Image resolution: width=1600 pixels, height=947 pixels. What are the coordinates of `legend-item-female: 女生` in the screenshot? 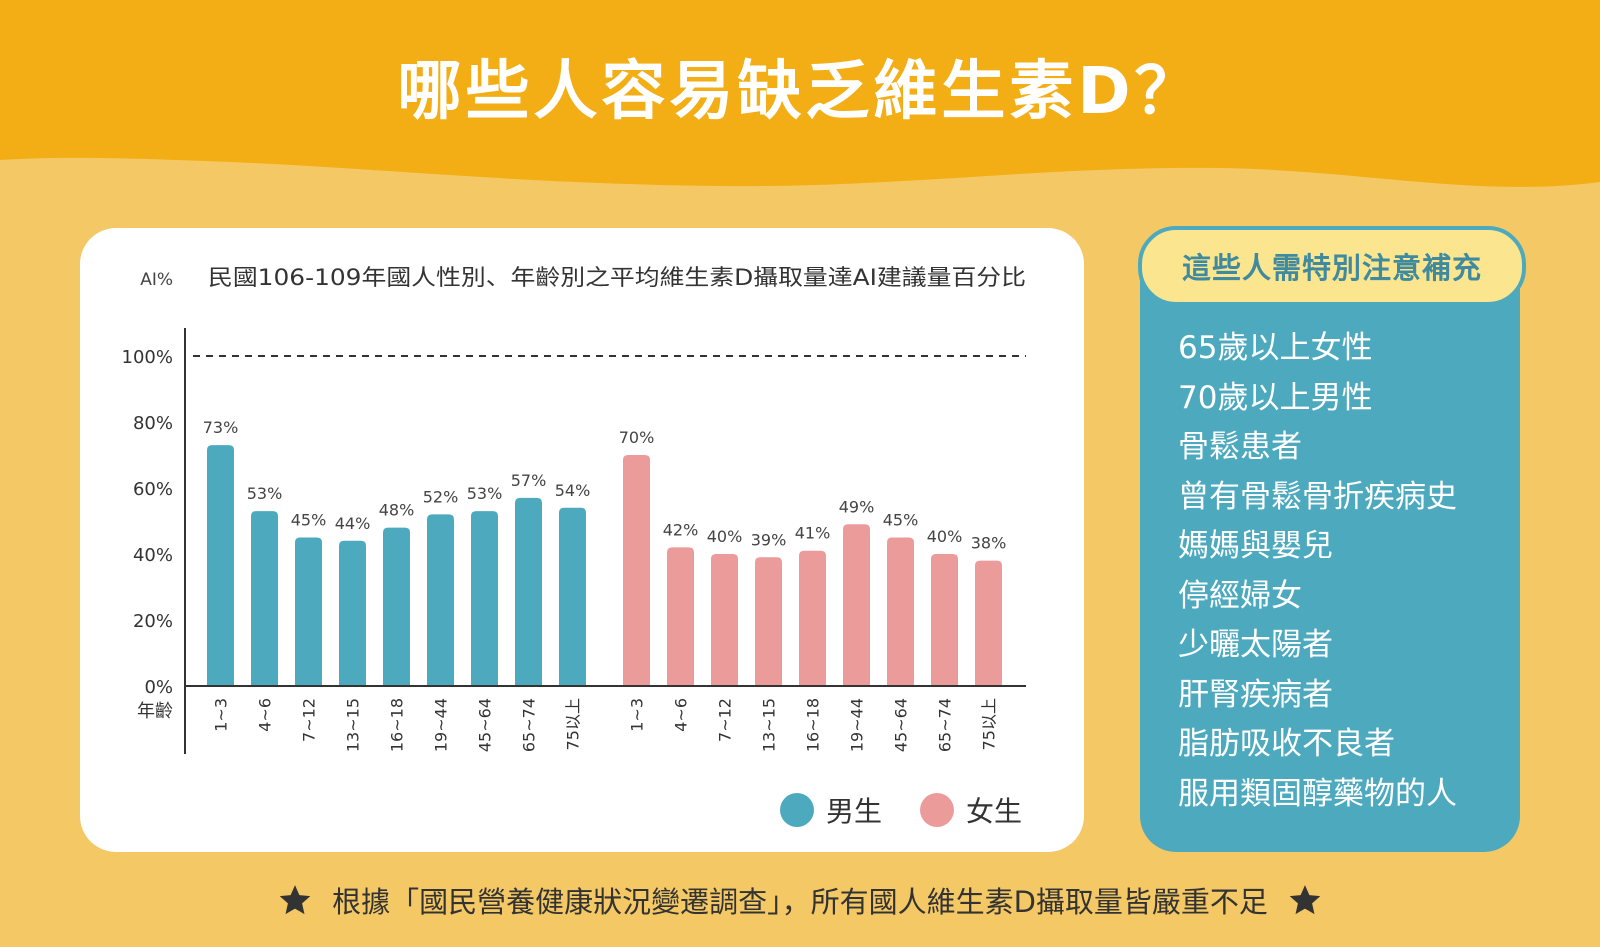 It's located at (971, 810).